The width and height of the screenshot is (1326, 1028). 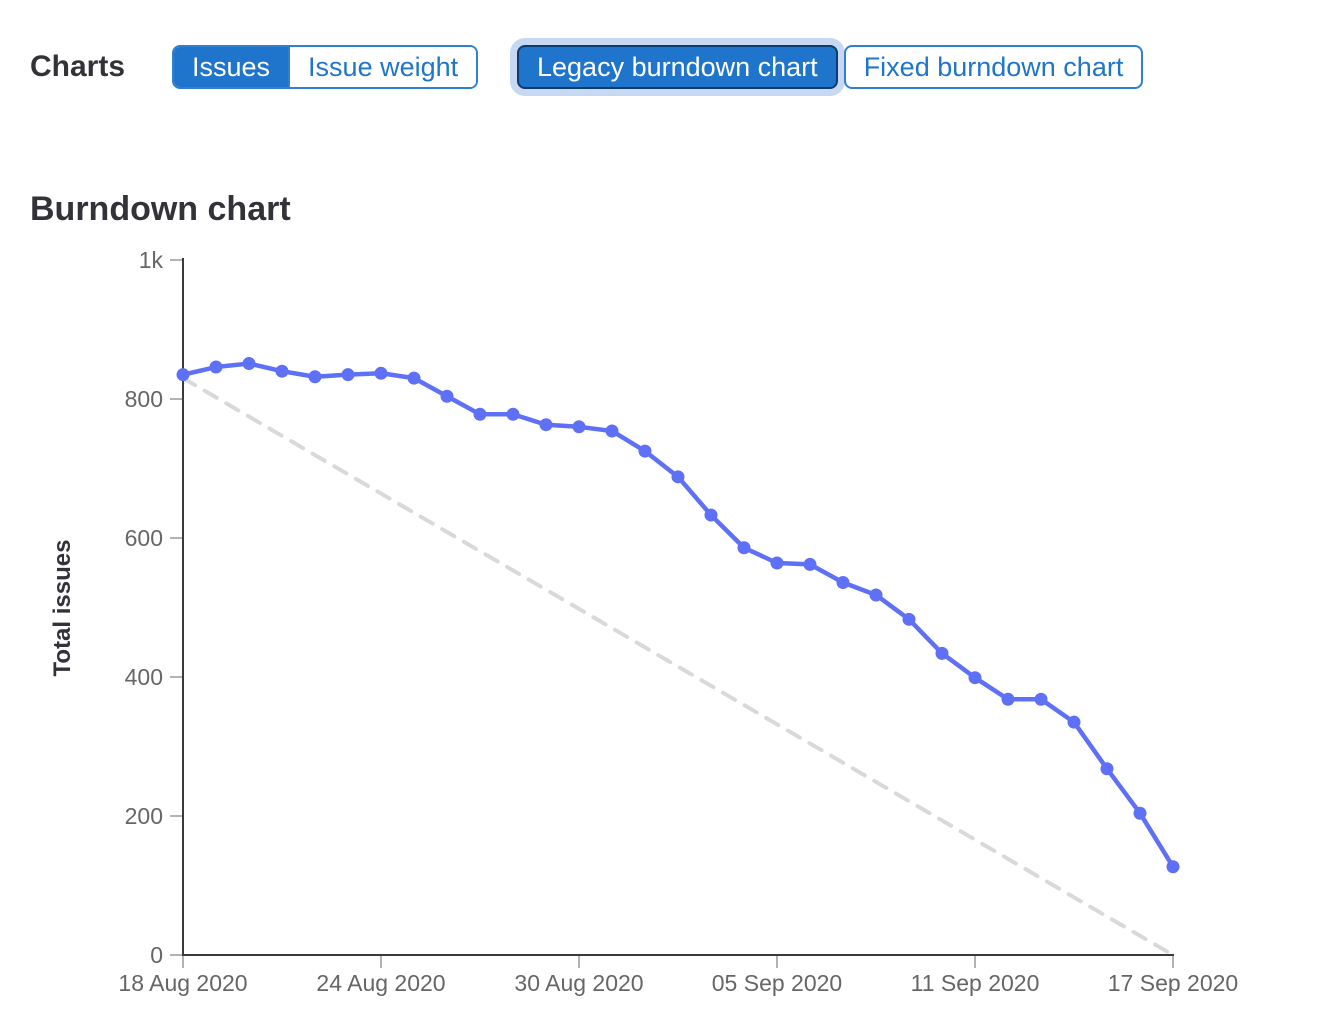 What do you see at coordinates (144, 816) in the screenshot?
I see `y-axis-tick-label: 200` at bounding box center [144, 816].